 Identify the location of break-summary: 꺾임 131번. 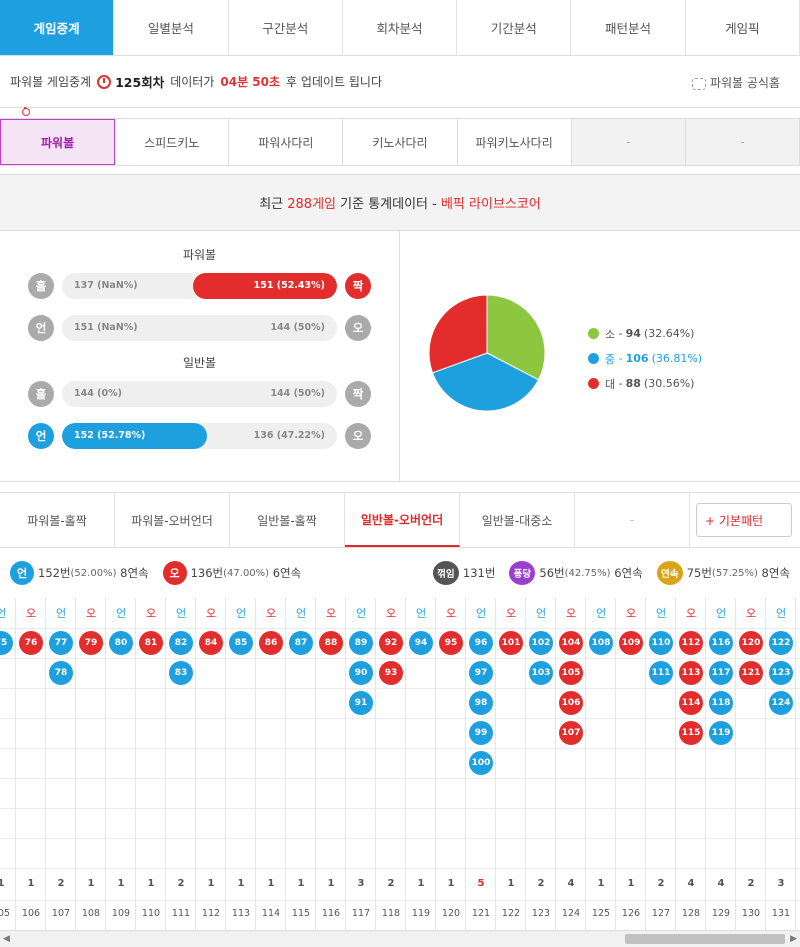
(463, 573).